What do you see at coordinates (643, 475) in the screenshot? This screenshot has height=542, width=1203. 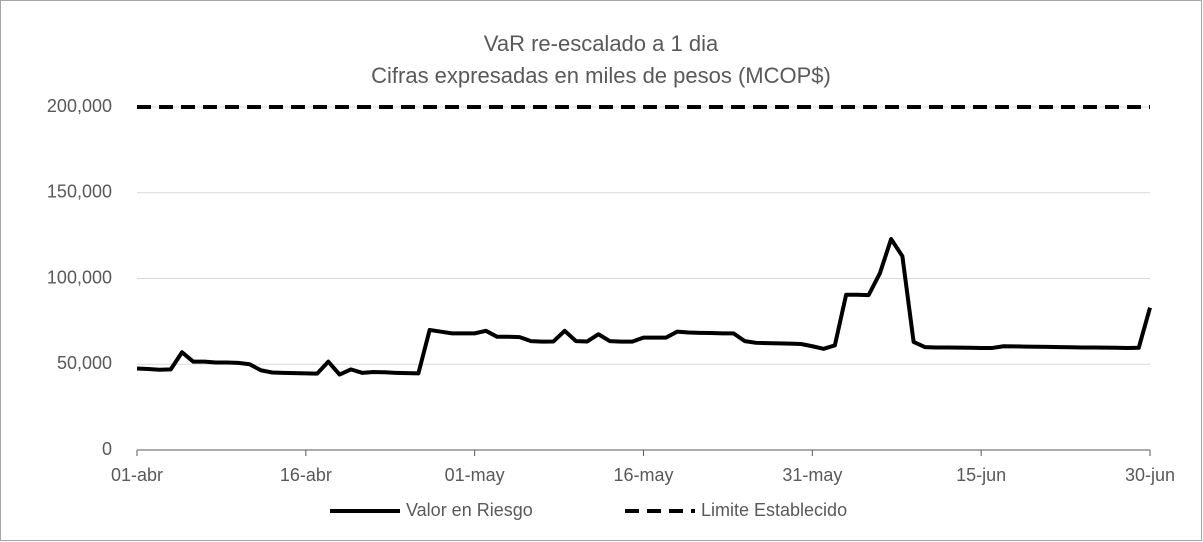 I see `x-tick-label: 16-may` at bounding box center [643, 475].